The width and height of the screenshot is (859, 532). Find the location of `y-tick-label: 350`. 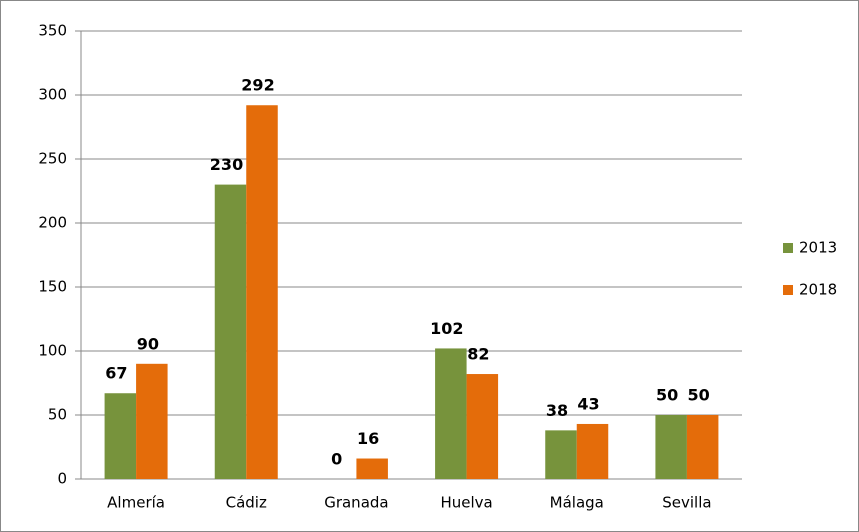

y-tick-label: 350 is located at coordinates (52, 31).